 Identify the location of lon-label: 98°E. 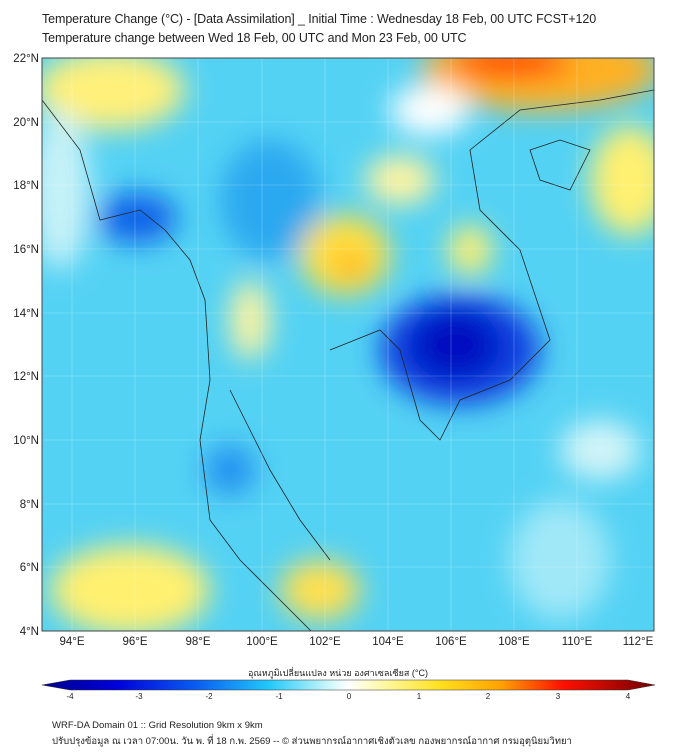
(197, 642).